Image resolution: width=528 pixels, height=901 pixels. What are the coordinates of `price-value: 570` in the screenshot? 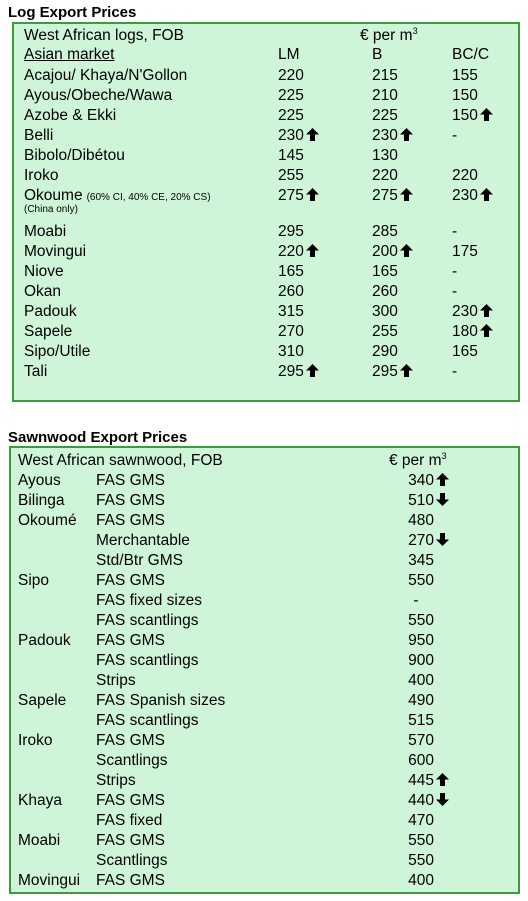 It's located at (421, 740).